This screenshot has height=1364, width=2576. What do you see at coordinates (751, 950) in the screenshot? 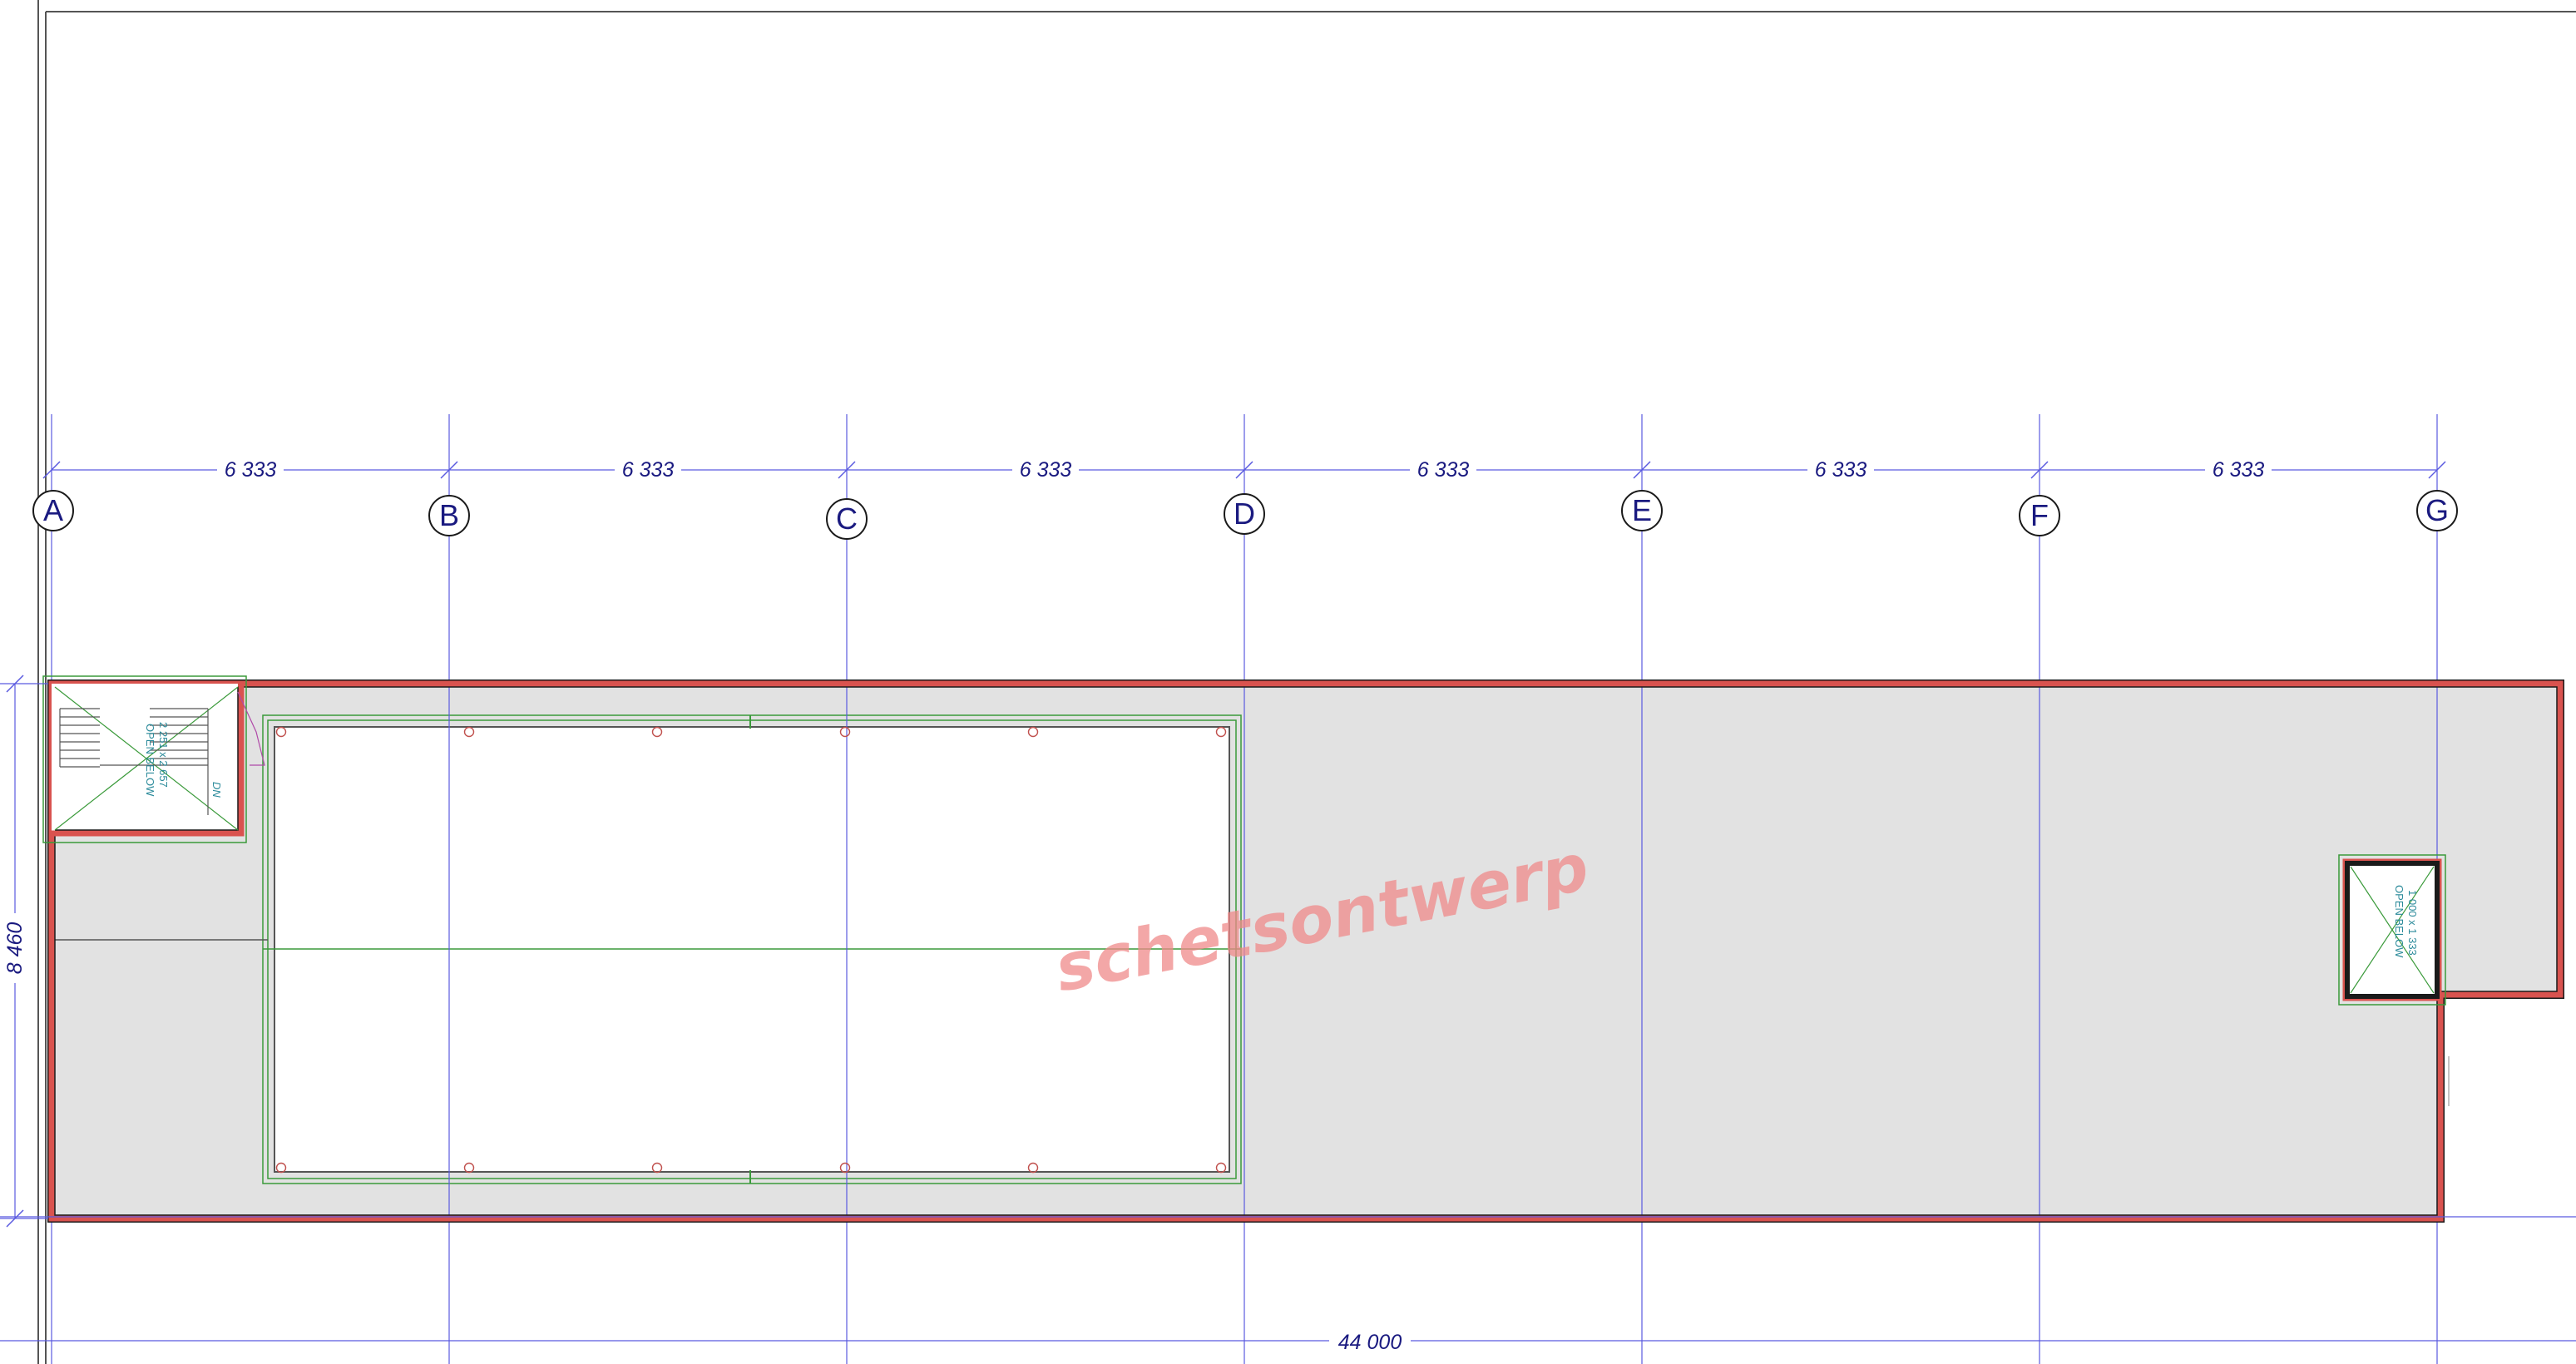
I see `column-markers` at bounding box center [751, 950].